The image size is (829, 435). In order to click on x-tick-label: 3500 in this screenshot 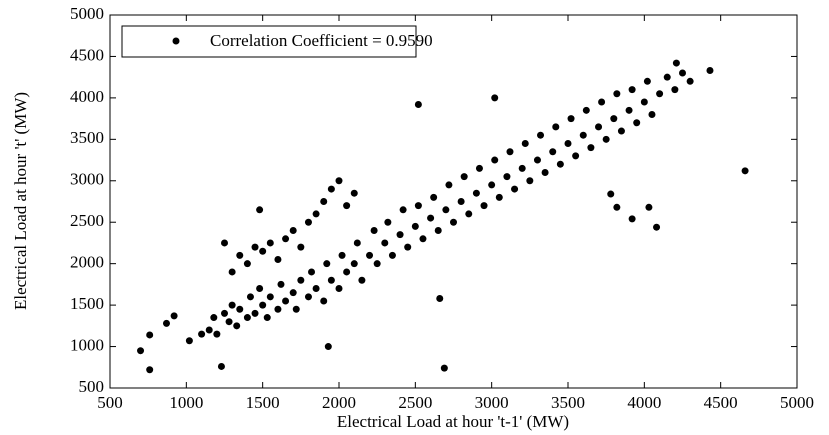, I will do `click(568, 402)`.